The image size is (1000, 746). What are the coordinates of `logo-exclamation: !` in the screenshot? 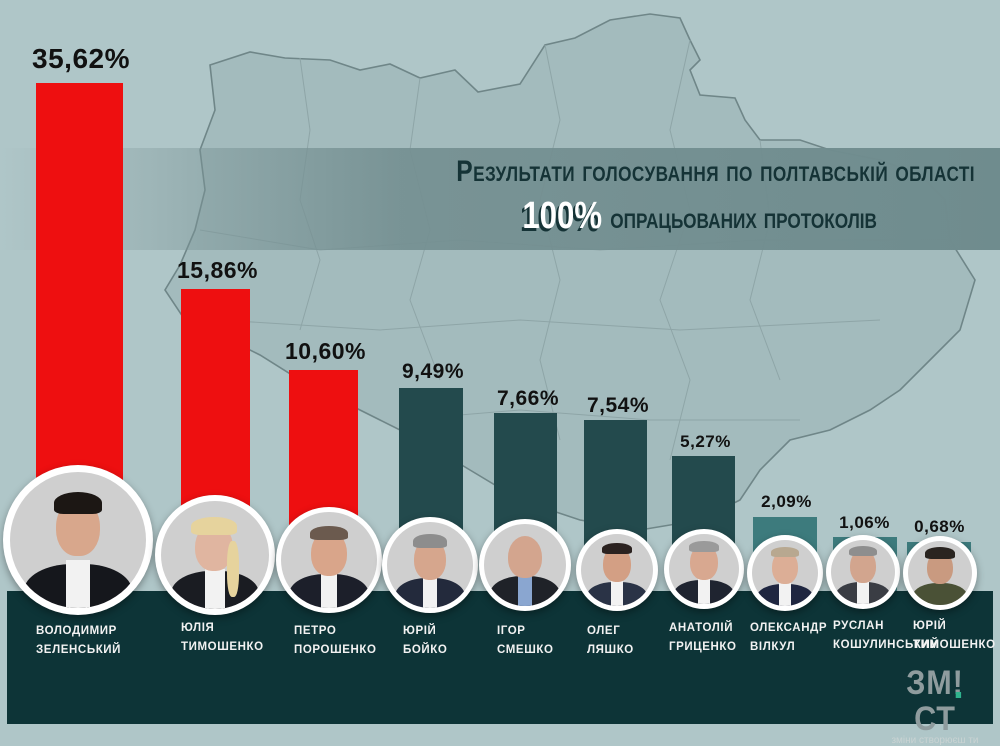 It's located at (958, 683).